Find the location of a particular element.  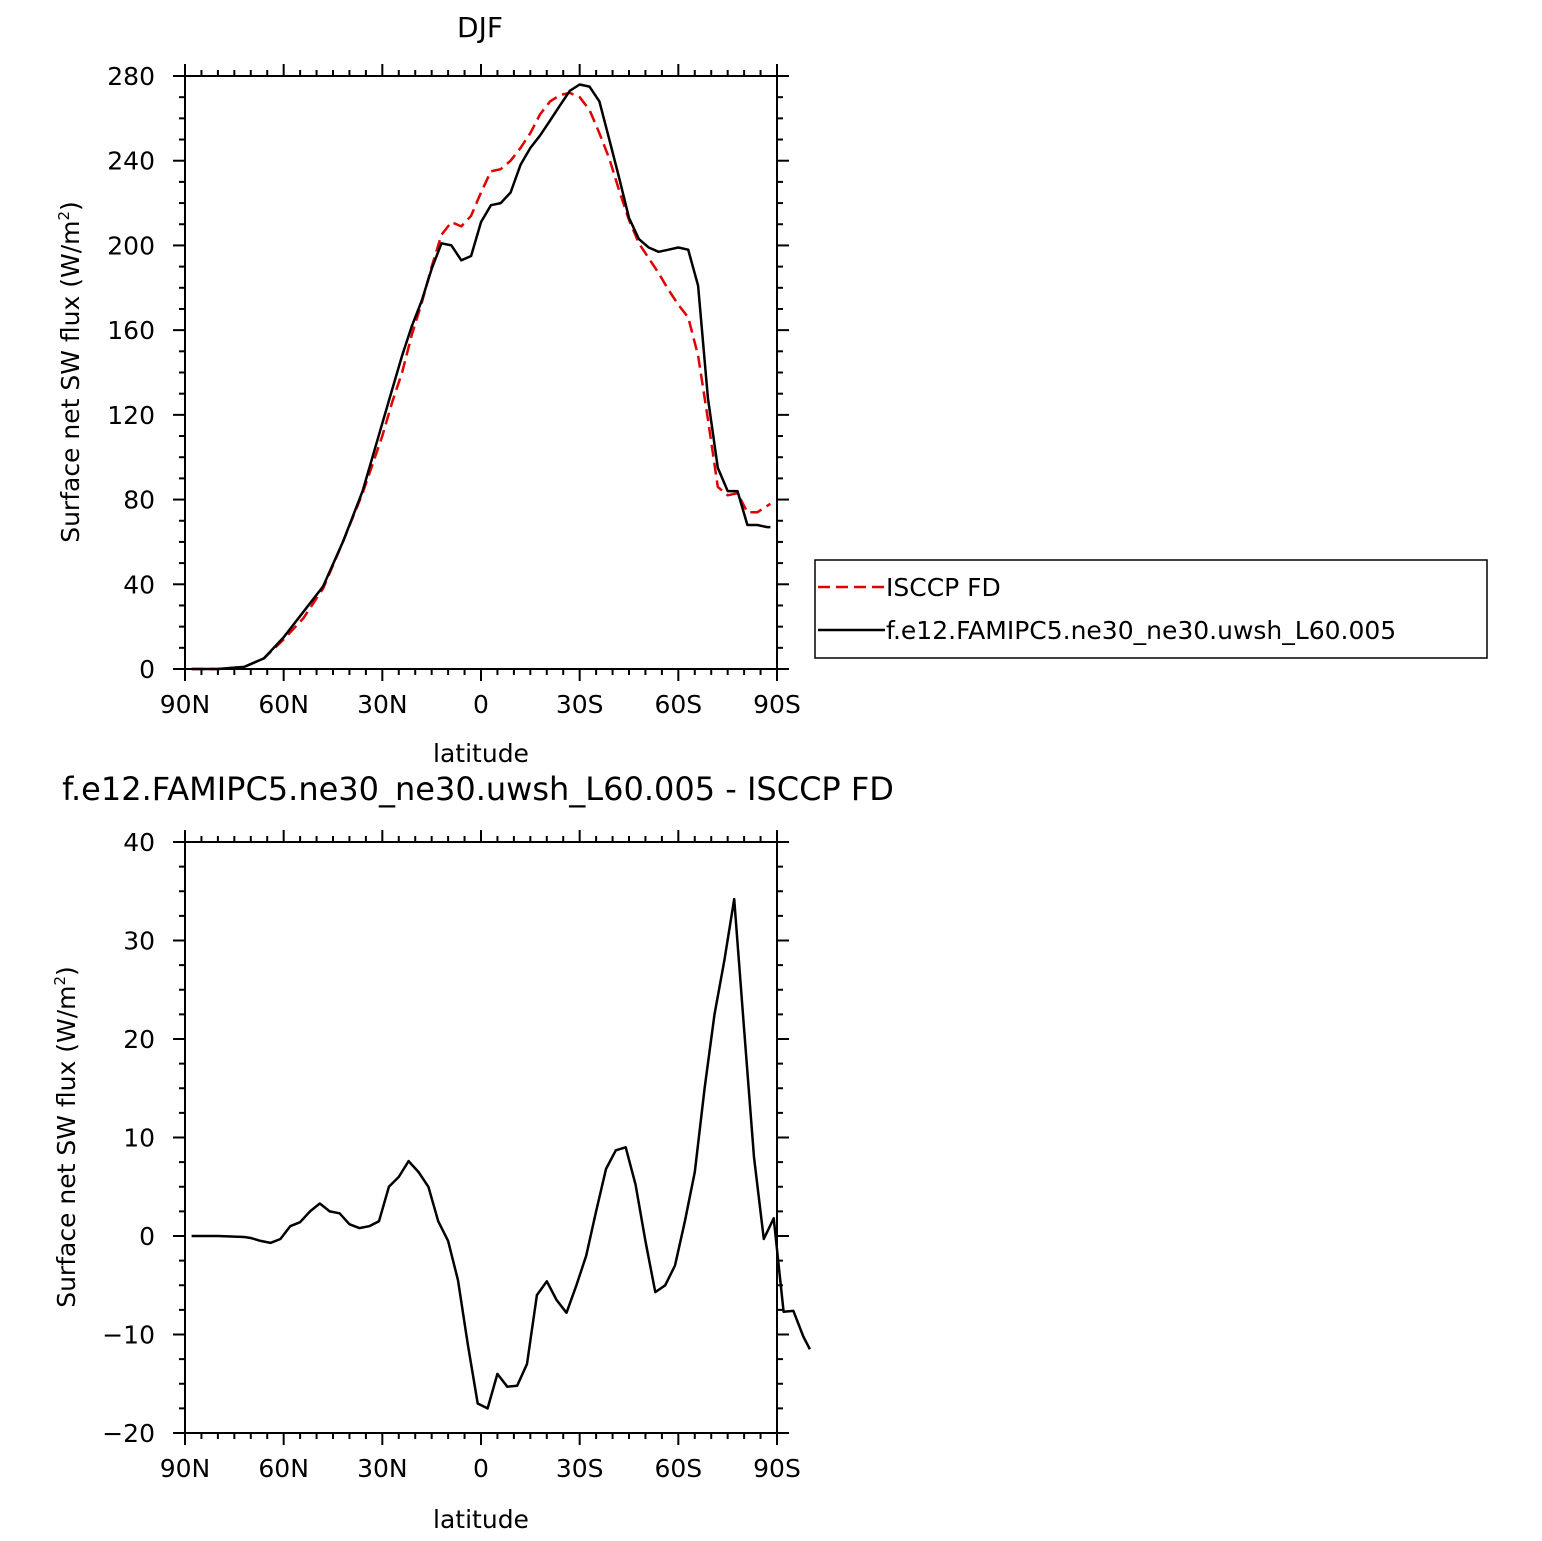

legend-label-model: f.e12.FAMIPC5.ne30_ne30.uwsh_L60.005 is located at coordinates (1141, 630).